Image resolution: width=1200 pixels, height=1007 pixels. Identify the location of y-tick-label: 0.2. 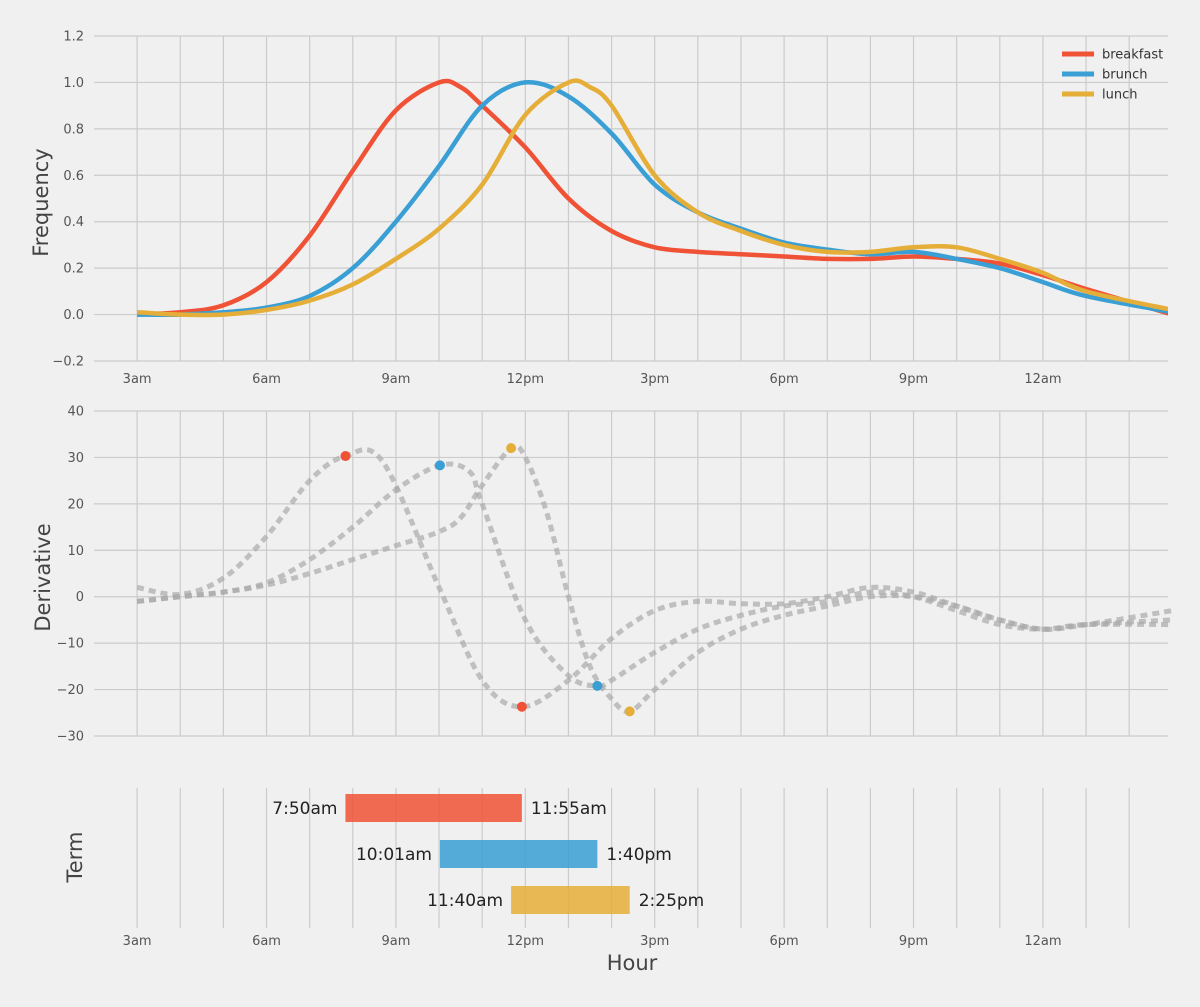
(73, 269).